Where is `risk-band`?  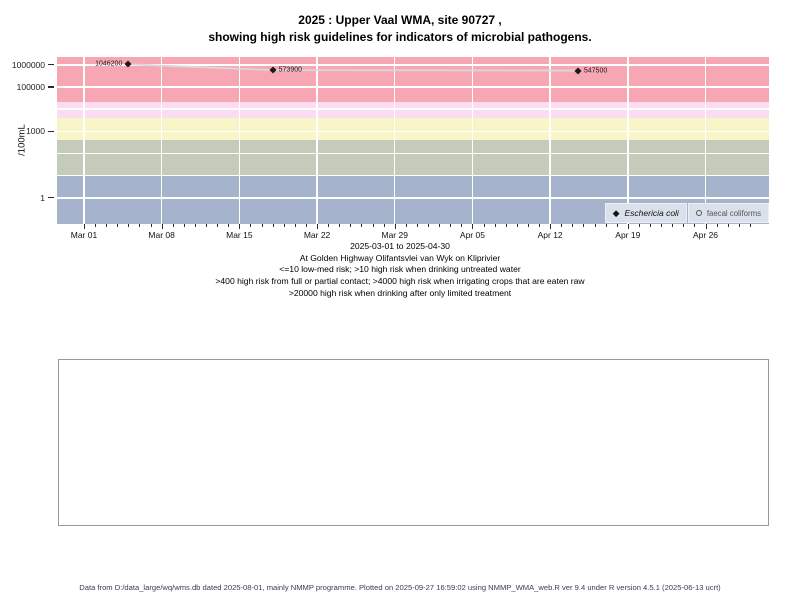
risk-band is located at coordinates (413, 158).